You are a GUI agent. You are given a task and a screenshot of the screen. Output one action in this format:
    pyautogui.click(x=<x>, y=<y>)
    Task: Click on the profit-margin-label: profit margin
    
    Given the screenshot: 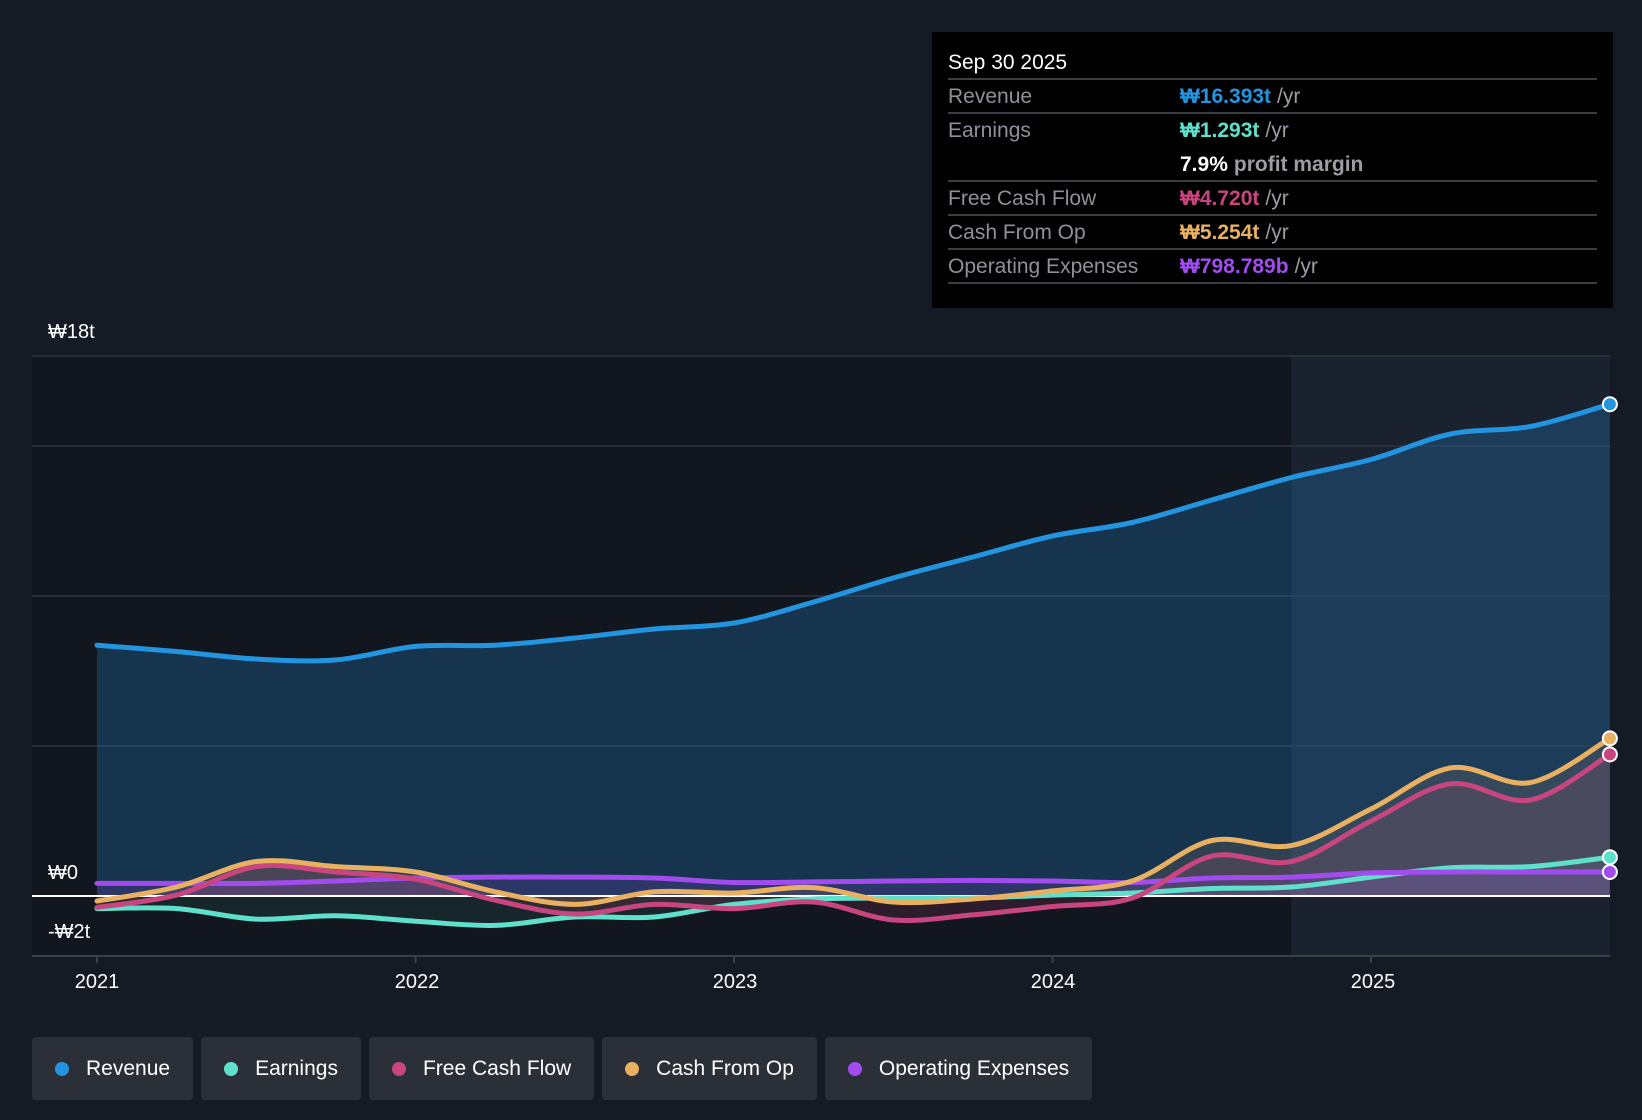 What is the action you would take?
    pyautogui.click(x=1298, y=164)
    